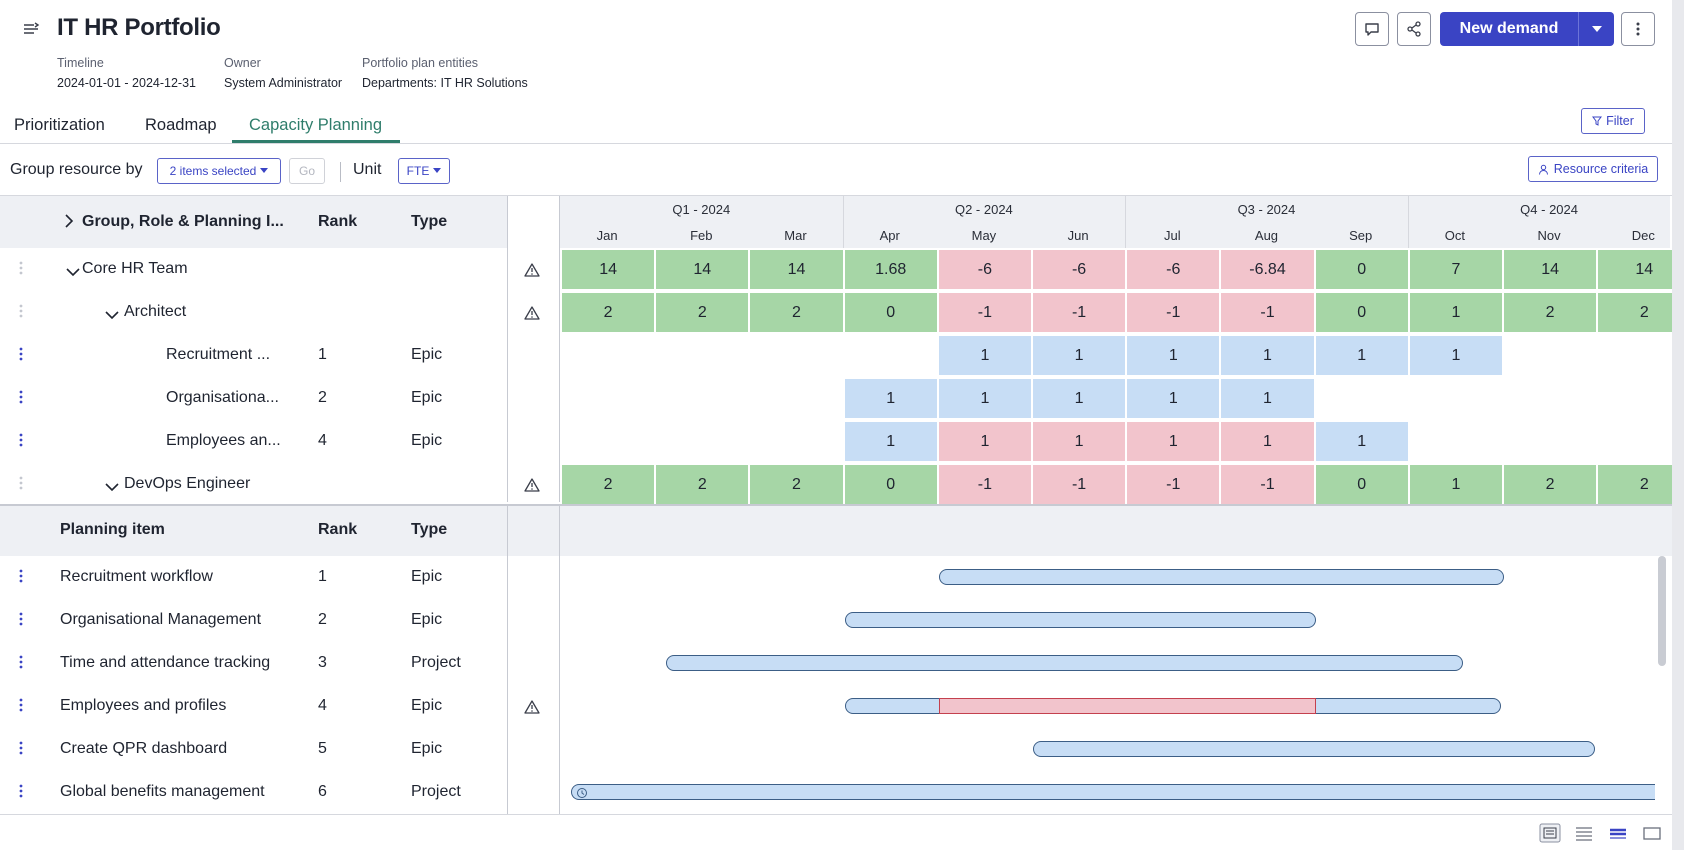 The image size is (1684, 850). Describe the element at coordinates (69, 221) in the screenshot. I see `chevron-right-icon` at that location.